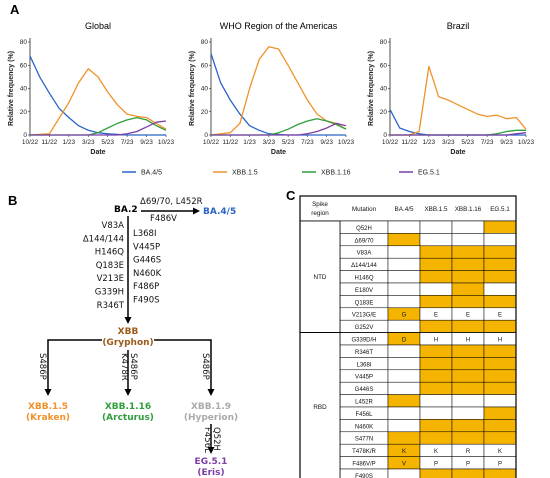  Describe the element at coordinates (363, 465) in the screenshot. I see `mutation-name: F486V/P` at that location.